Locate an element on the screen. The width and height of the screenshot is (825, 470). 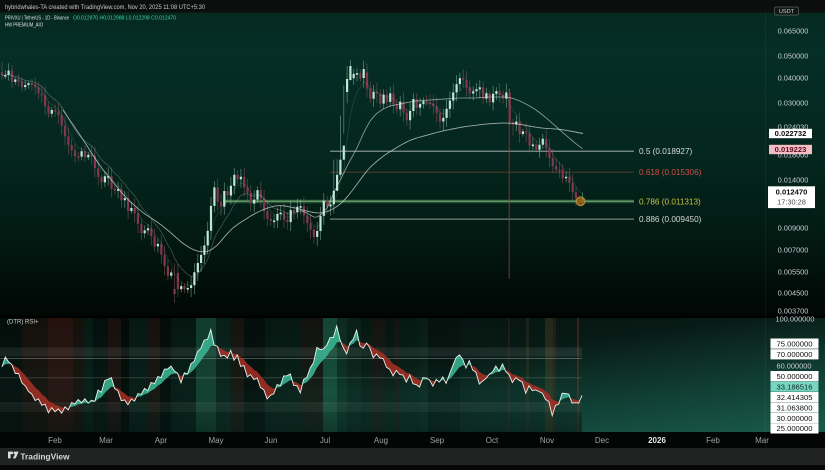
svg-text: 2026 is located at coordinates (657, 440).